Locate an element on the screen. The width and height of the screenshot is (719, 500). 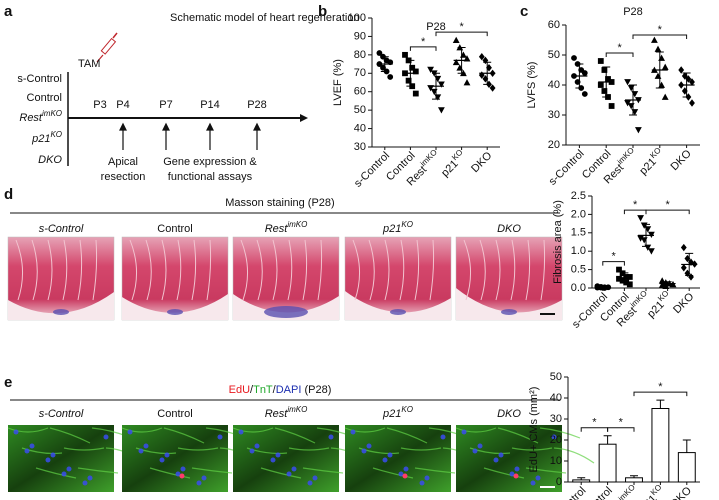
edu-title: EdU/TnT/DAPI (P28) is located at coordinates (280, 390).